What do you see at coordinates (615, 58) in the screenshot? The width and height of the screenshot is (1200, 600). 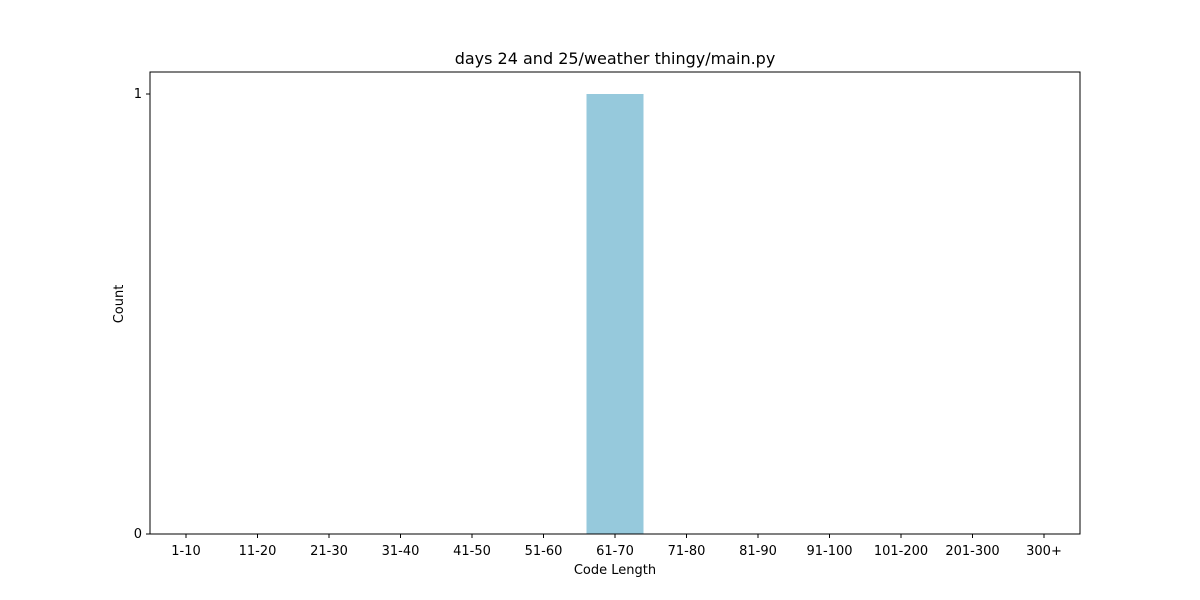 I see `chart-title: days 24 and 25/weather thingy/main.py` at bounding box center [615, 58].